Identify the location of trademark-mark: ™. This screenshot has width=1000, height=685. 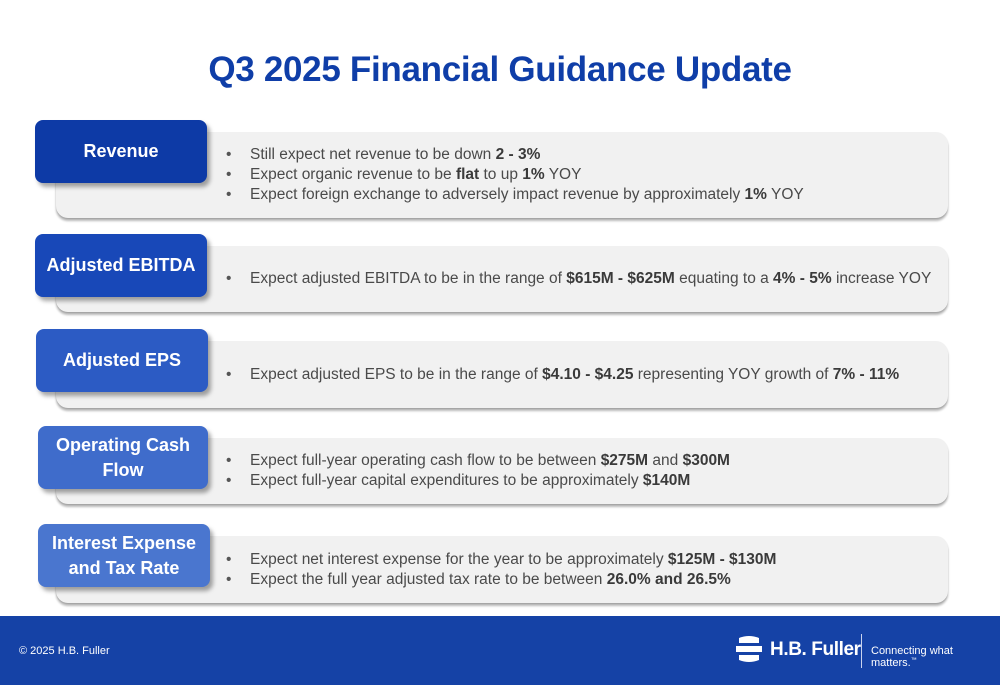
(913, 660).